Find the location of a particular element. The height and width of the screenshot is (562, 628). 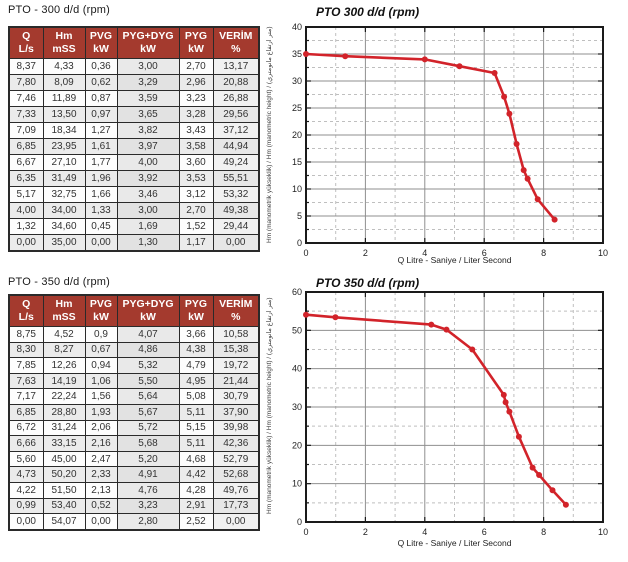

table-cell: 34,00 is located at coordinates (64, 210).